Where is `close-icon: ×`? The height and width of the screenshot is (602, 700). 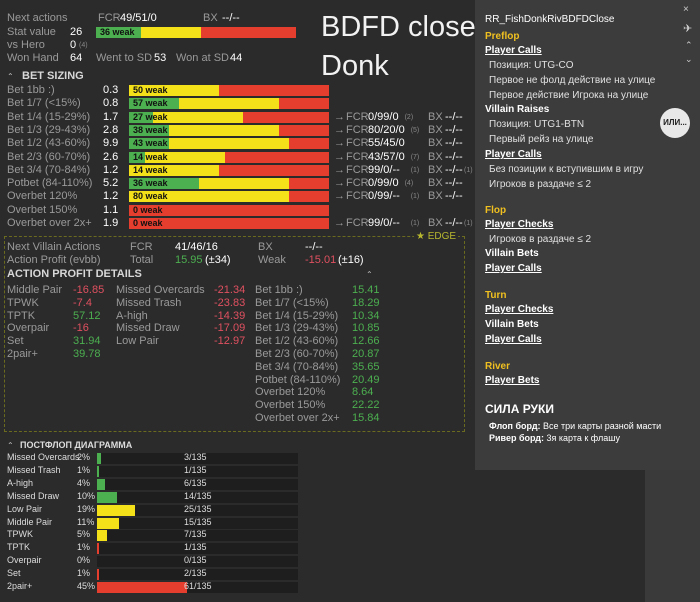 close-icon: × is located at coordinates (686, 9).